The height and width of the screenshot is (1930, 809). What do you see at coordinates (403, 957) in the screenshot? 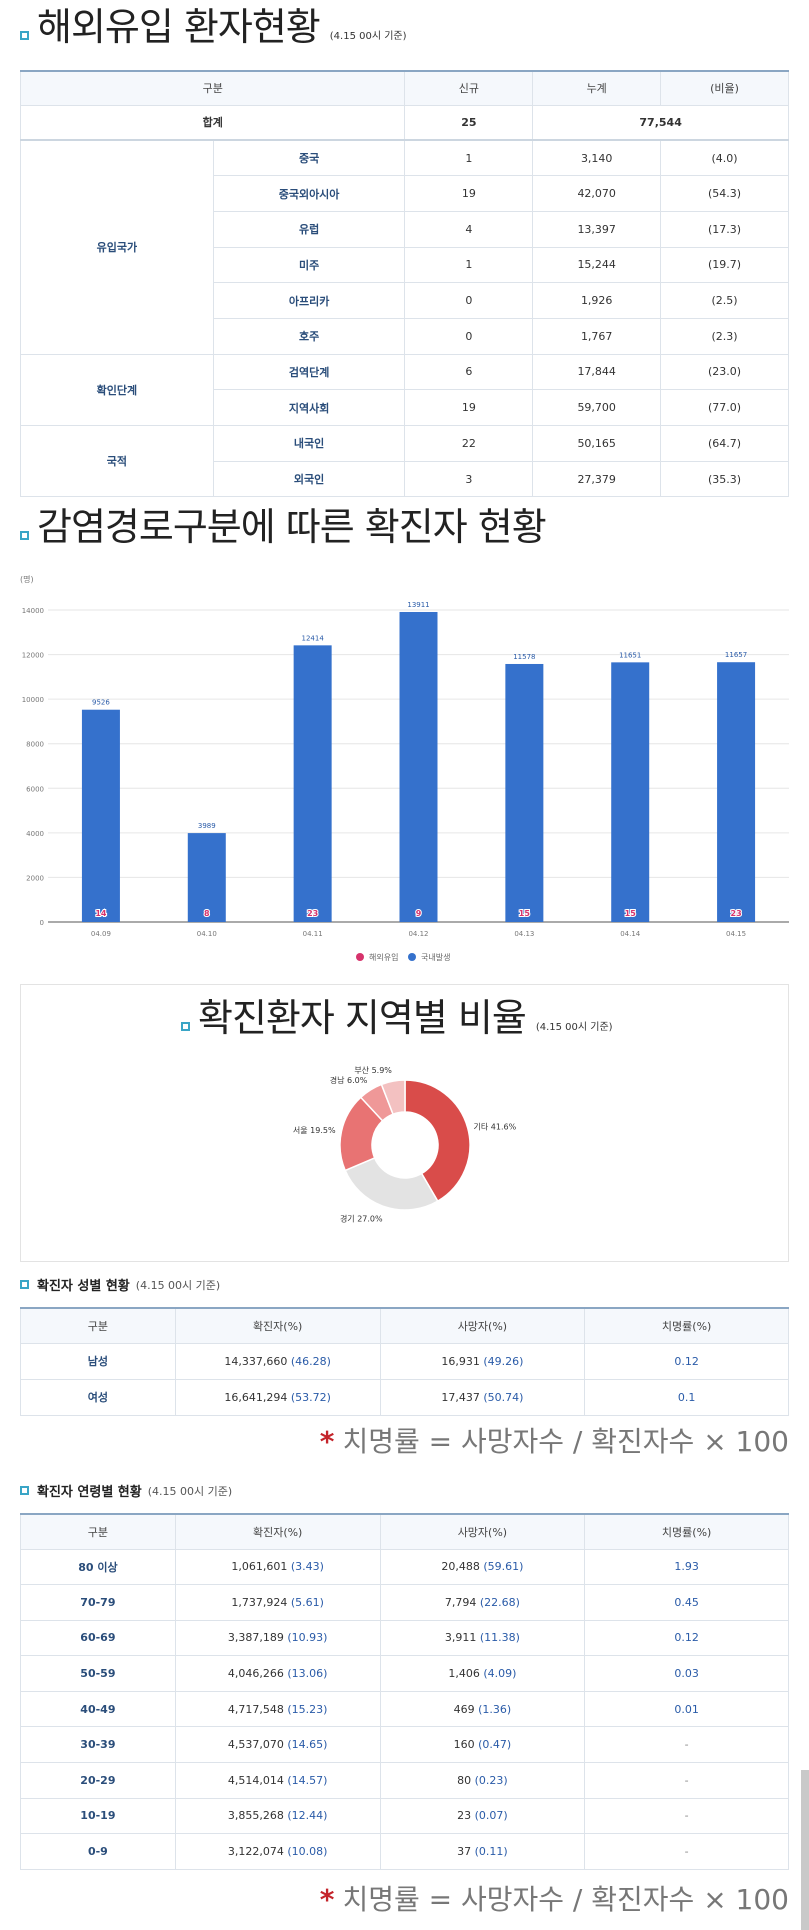
I see `chart-legend: 해외유입 국내발생` at bounding box center [403, 957].